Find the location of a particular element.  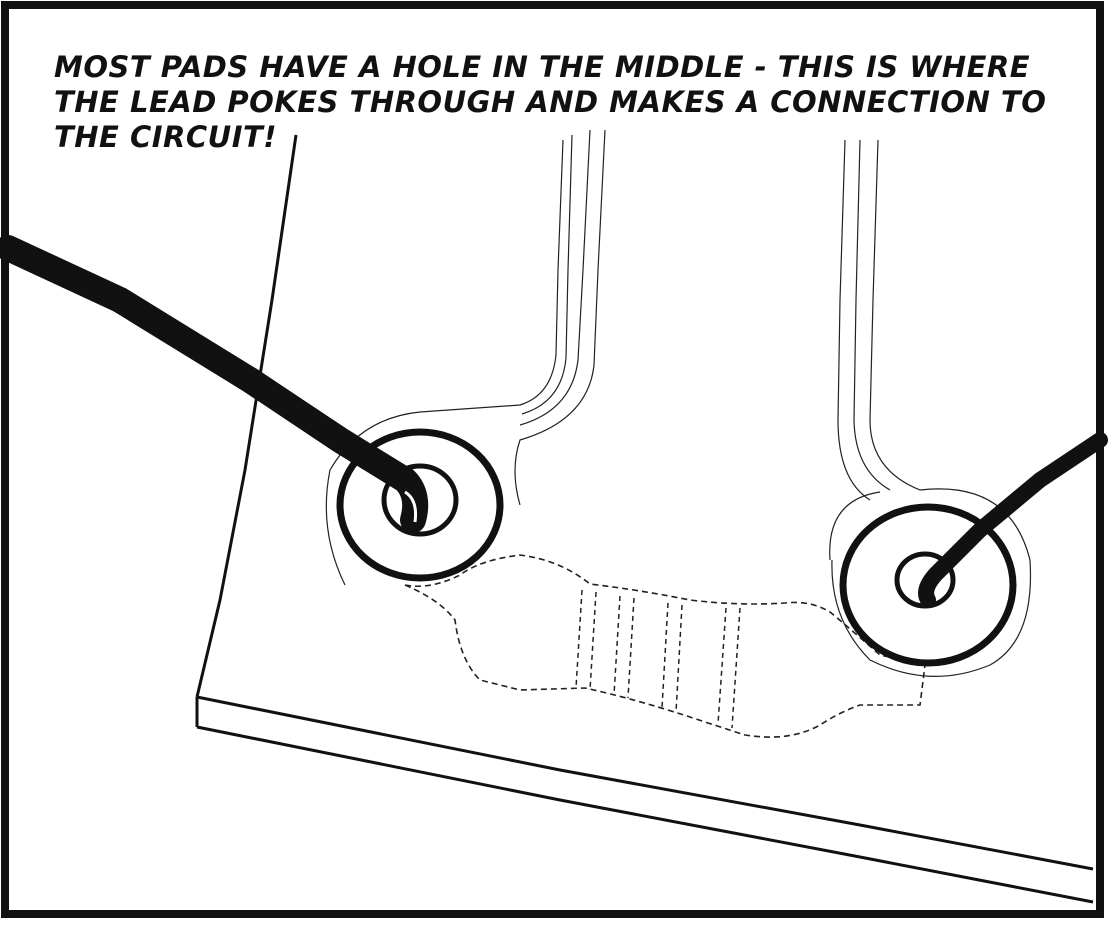

left-trace-inner-b is located at coordinates (560, 317).